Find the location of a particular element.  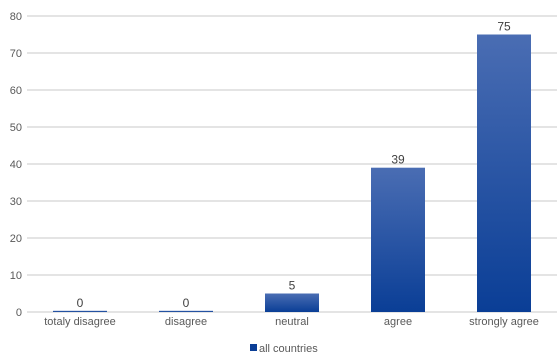

y-tick-label: 50 is located at coordinates (16, 128).